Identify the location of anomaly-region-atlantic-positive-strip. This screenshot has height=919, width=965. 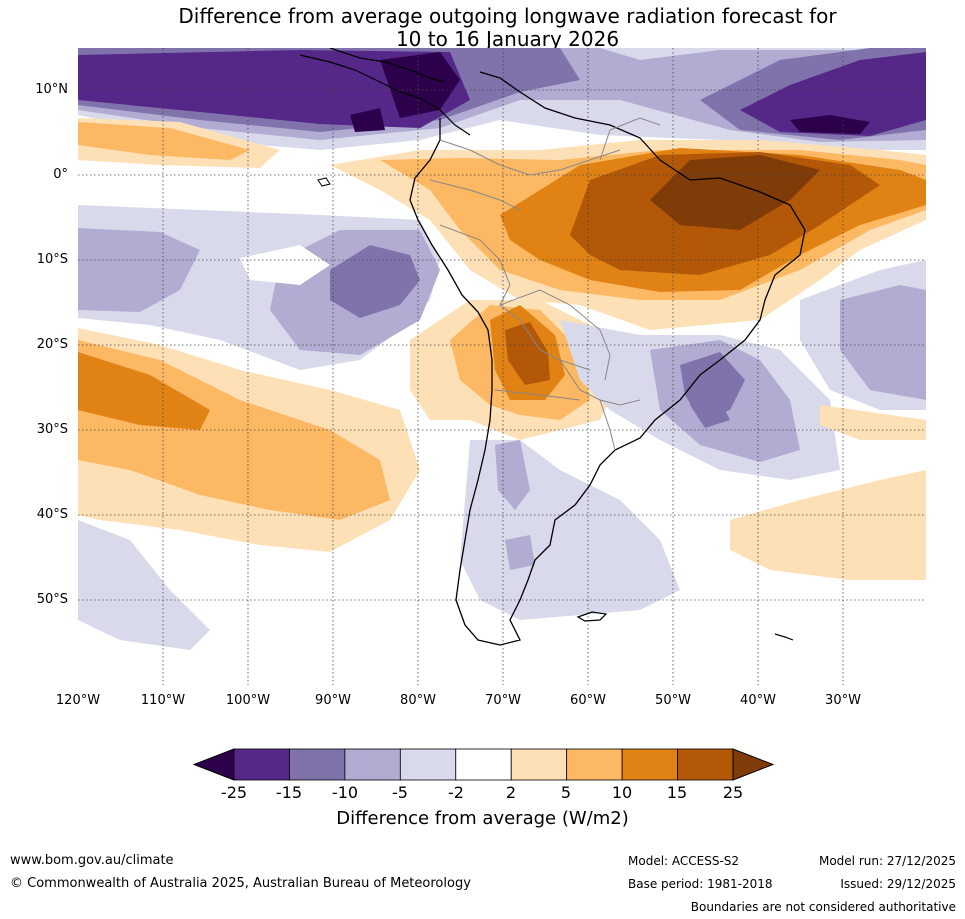
(873, 422).